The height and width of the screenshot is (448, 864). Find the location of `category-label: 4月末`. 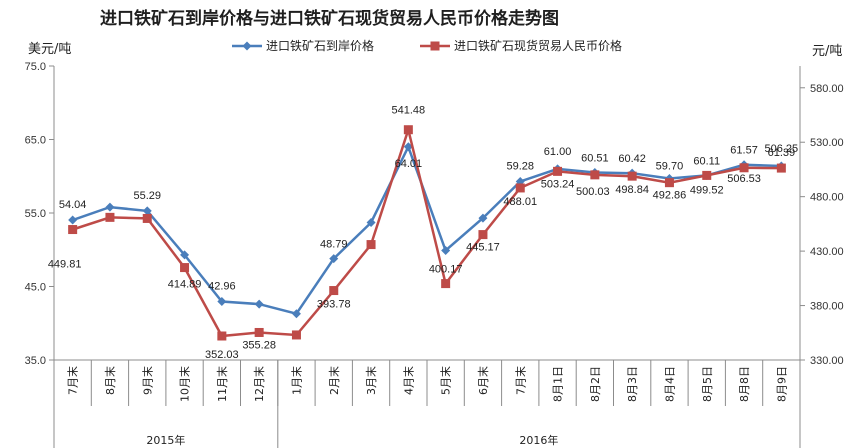

category-label: 4月末 is located at coordinates (408, 380).